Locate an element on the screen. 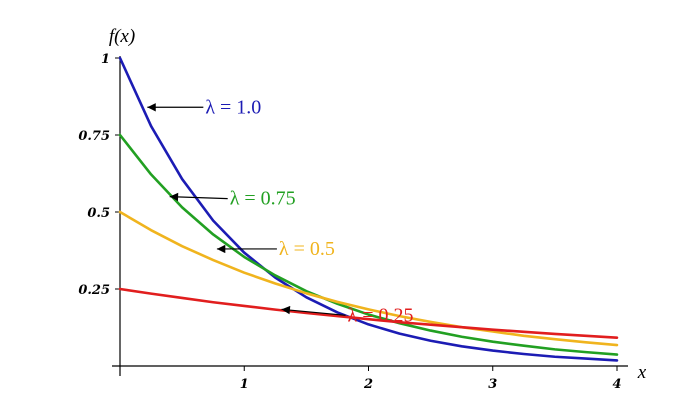 The width and height of the screenshot is (700, 400). annotation-label-0: λ = 1.0 is located at coordinates (233, 107).